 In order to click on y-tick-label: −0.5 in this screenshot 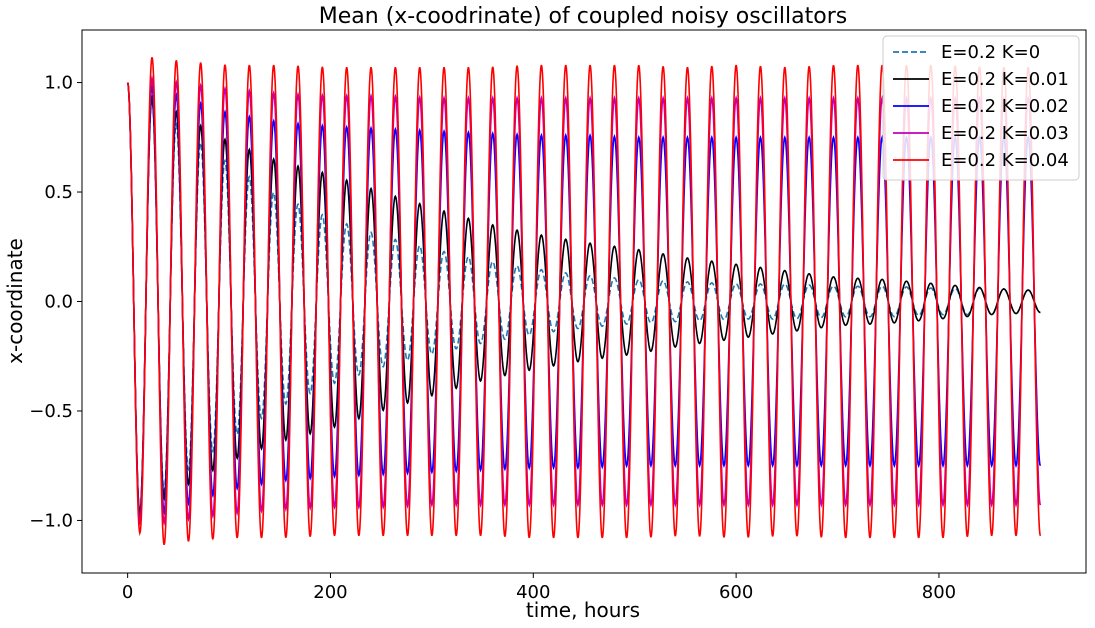, I will do `click(51, 411)`.